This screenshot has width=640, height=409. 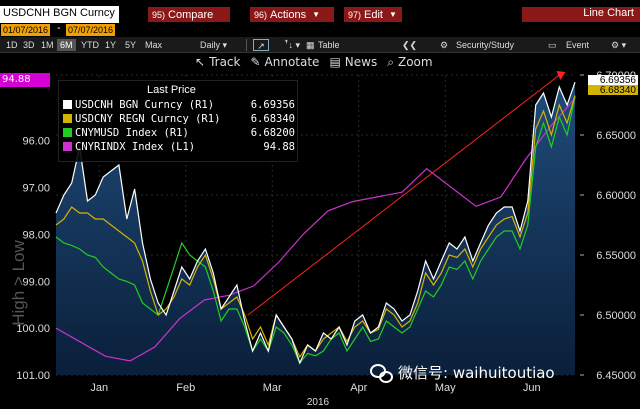 What do you see at coordinates (316, 14) in the screenshot?
I see `actions-caret-icon: ▼` at bounding box center [316, 14].